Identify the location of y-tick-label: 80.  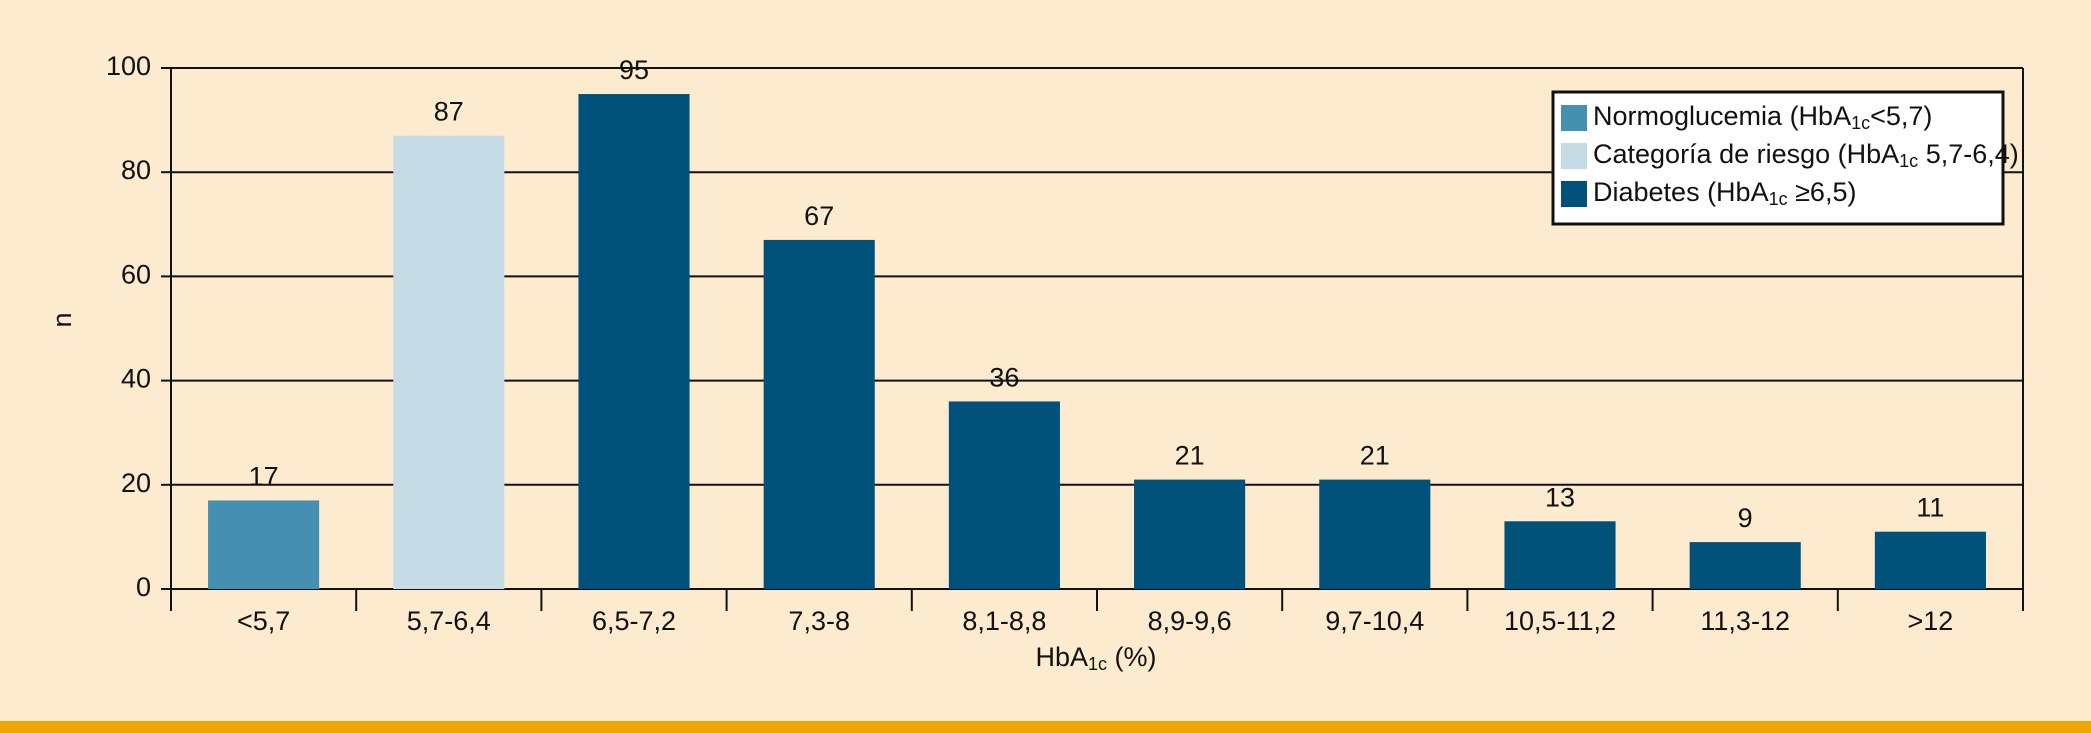
(136, 170).